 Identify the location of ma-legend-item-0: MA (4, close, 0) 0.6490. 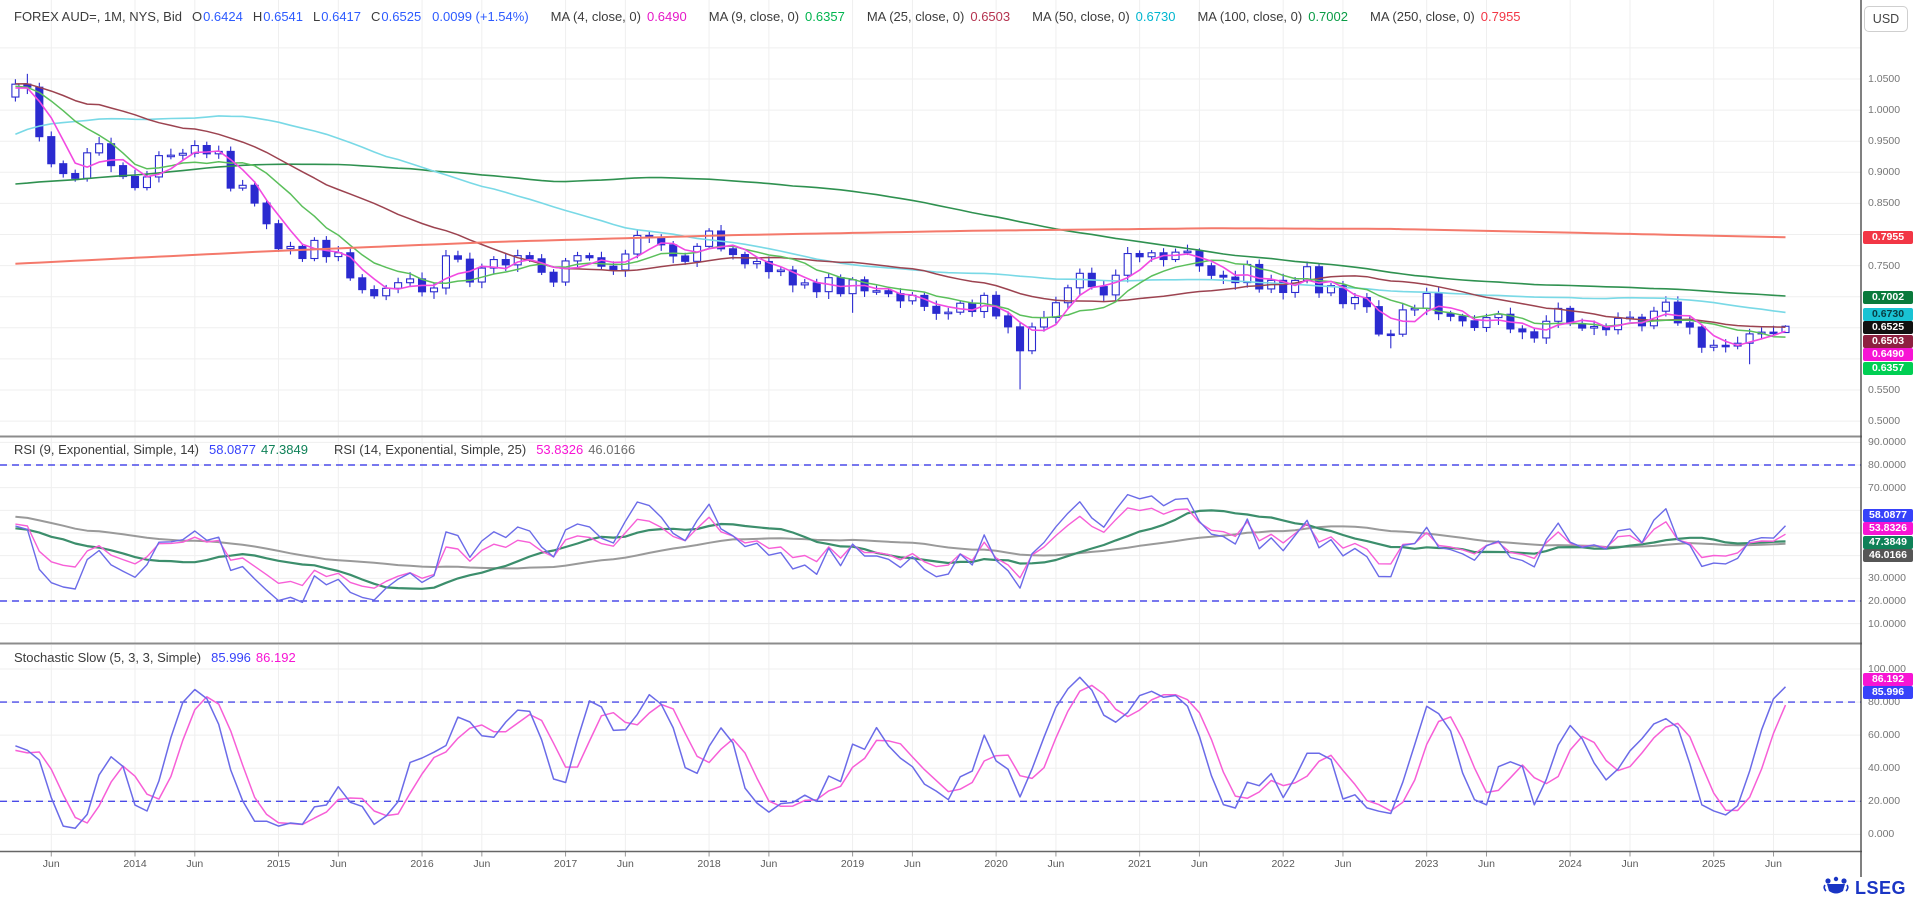
(619, 16).